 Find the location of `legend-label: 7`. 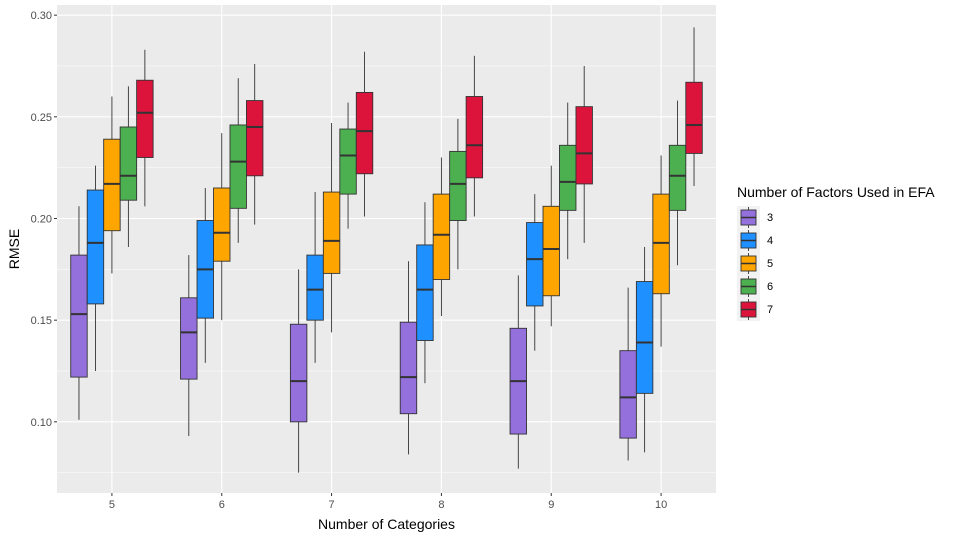

legend-label: 7 is located at coordinates (770, 310).